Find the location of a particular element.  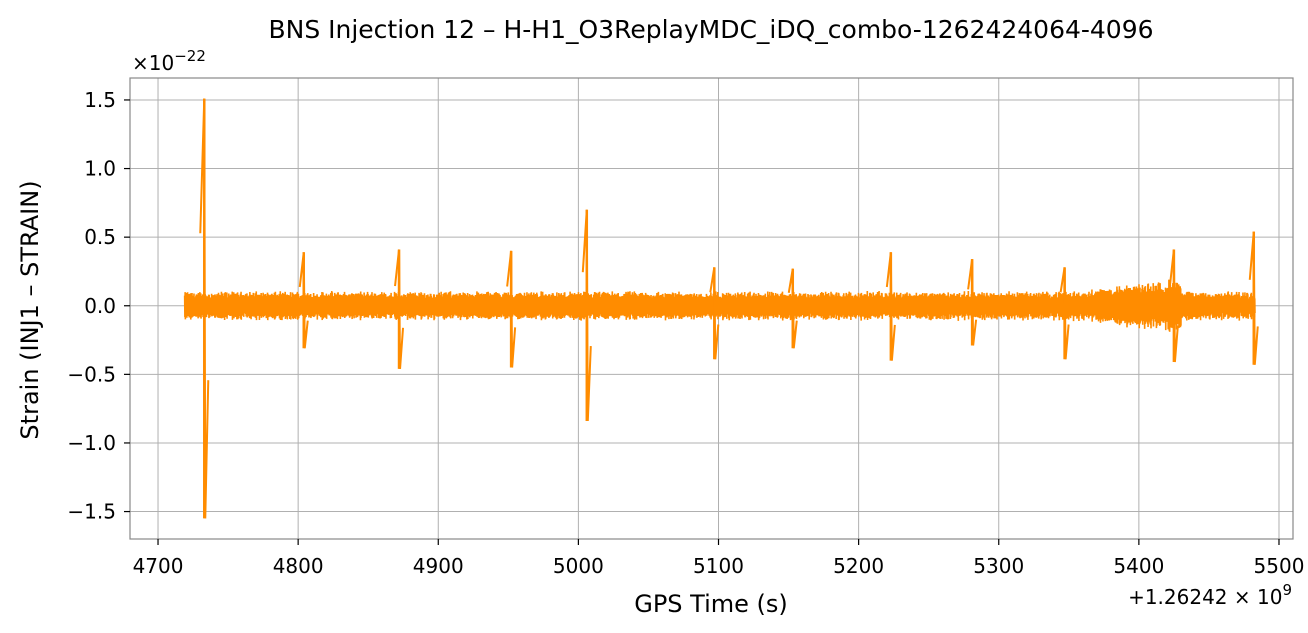

y-tick-label: 0.5 is located at coordinates (100, 237).